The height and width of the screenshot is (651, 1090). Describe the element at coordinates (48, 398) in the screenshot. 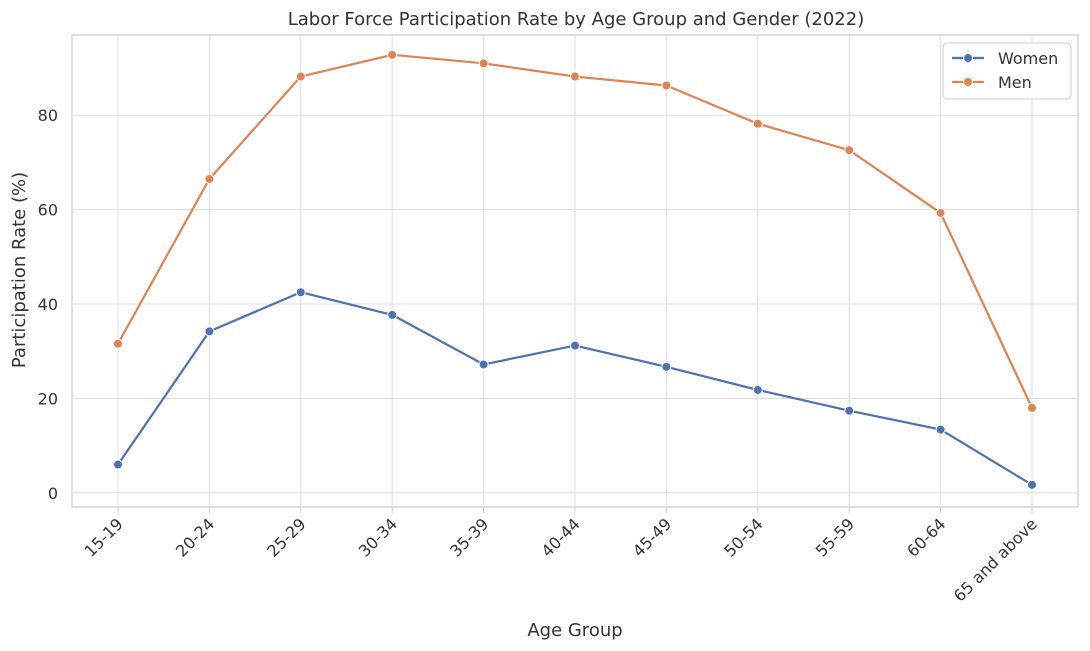

I see `y-tick-label: 20` at that location.